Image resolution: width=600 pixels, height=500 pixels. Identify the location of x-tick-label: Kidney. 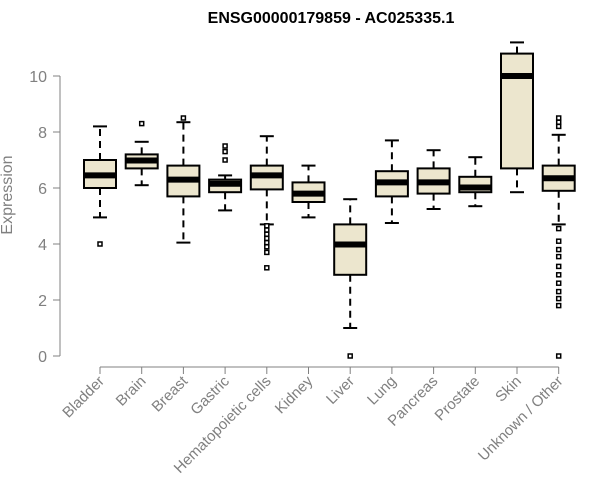
(294, 394).